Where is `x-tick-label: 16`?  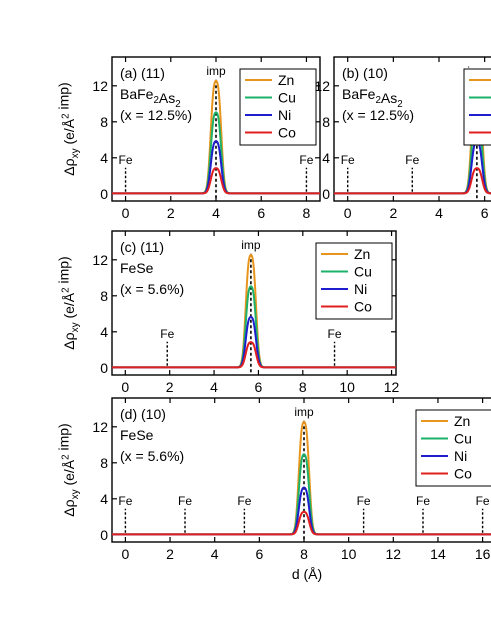 x-tick-label: 16 is located at coordinates (483, 554).